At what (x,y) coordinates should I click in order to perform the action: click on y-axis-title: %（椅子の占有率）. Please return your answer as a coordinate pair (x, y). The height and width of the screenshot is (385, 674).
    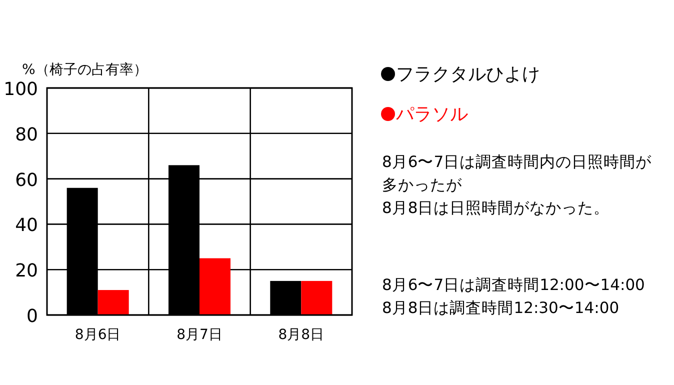
    Looking at the image, I should click on (85, 70).